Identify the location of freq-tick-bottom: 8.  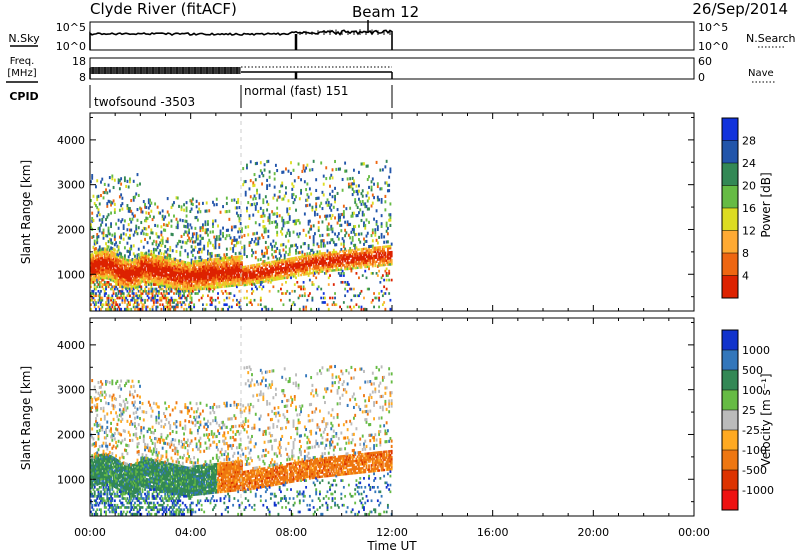
(82, 77).